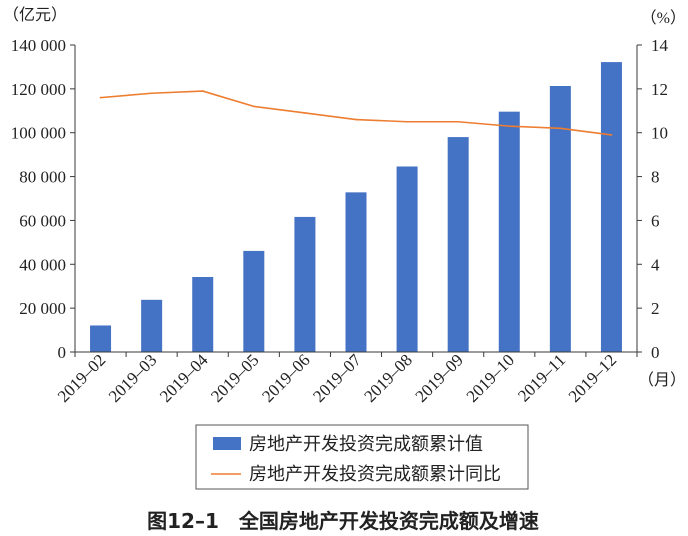 This screenshot has height=536, width=688. I want to click on x-tick-label: 2019–10, so click(491, 378).